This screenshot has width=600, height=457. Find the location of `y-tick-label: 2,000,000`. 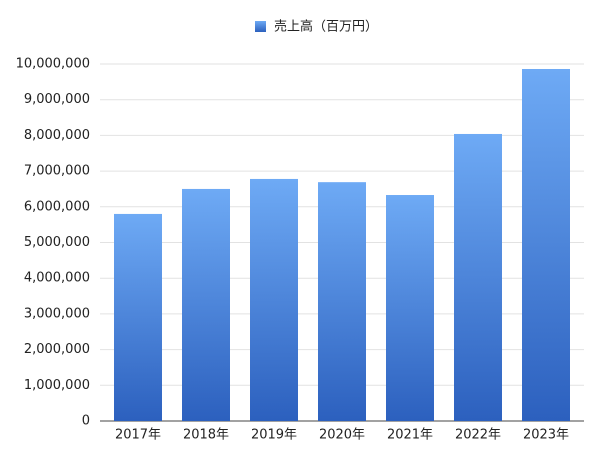

y-tick-label: 2,000,000 is located at coordinates (57, 349).